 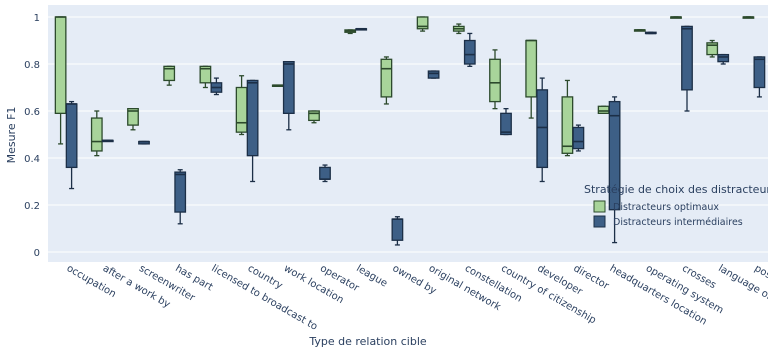 What do you see at coordinates (32, 65) in the screenshot?
I see `y-tick-label: 0.8` at bounding box center [32, 65].